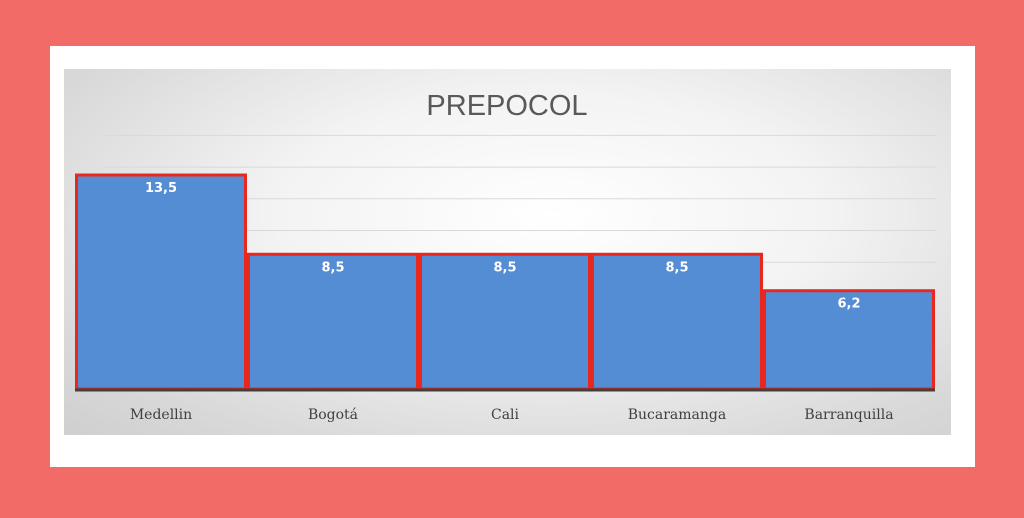 This screenshot has width=1024, height=518. Describe the element at coordinates (161, 282) in the screenshot. I see `bar-medellin` at that location.